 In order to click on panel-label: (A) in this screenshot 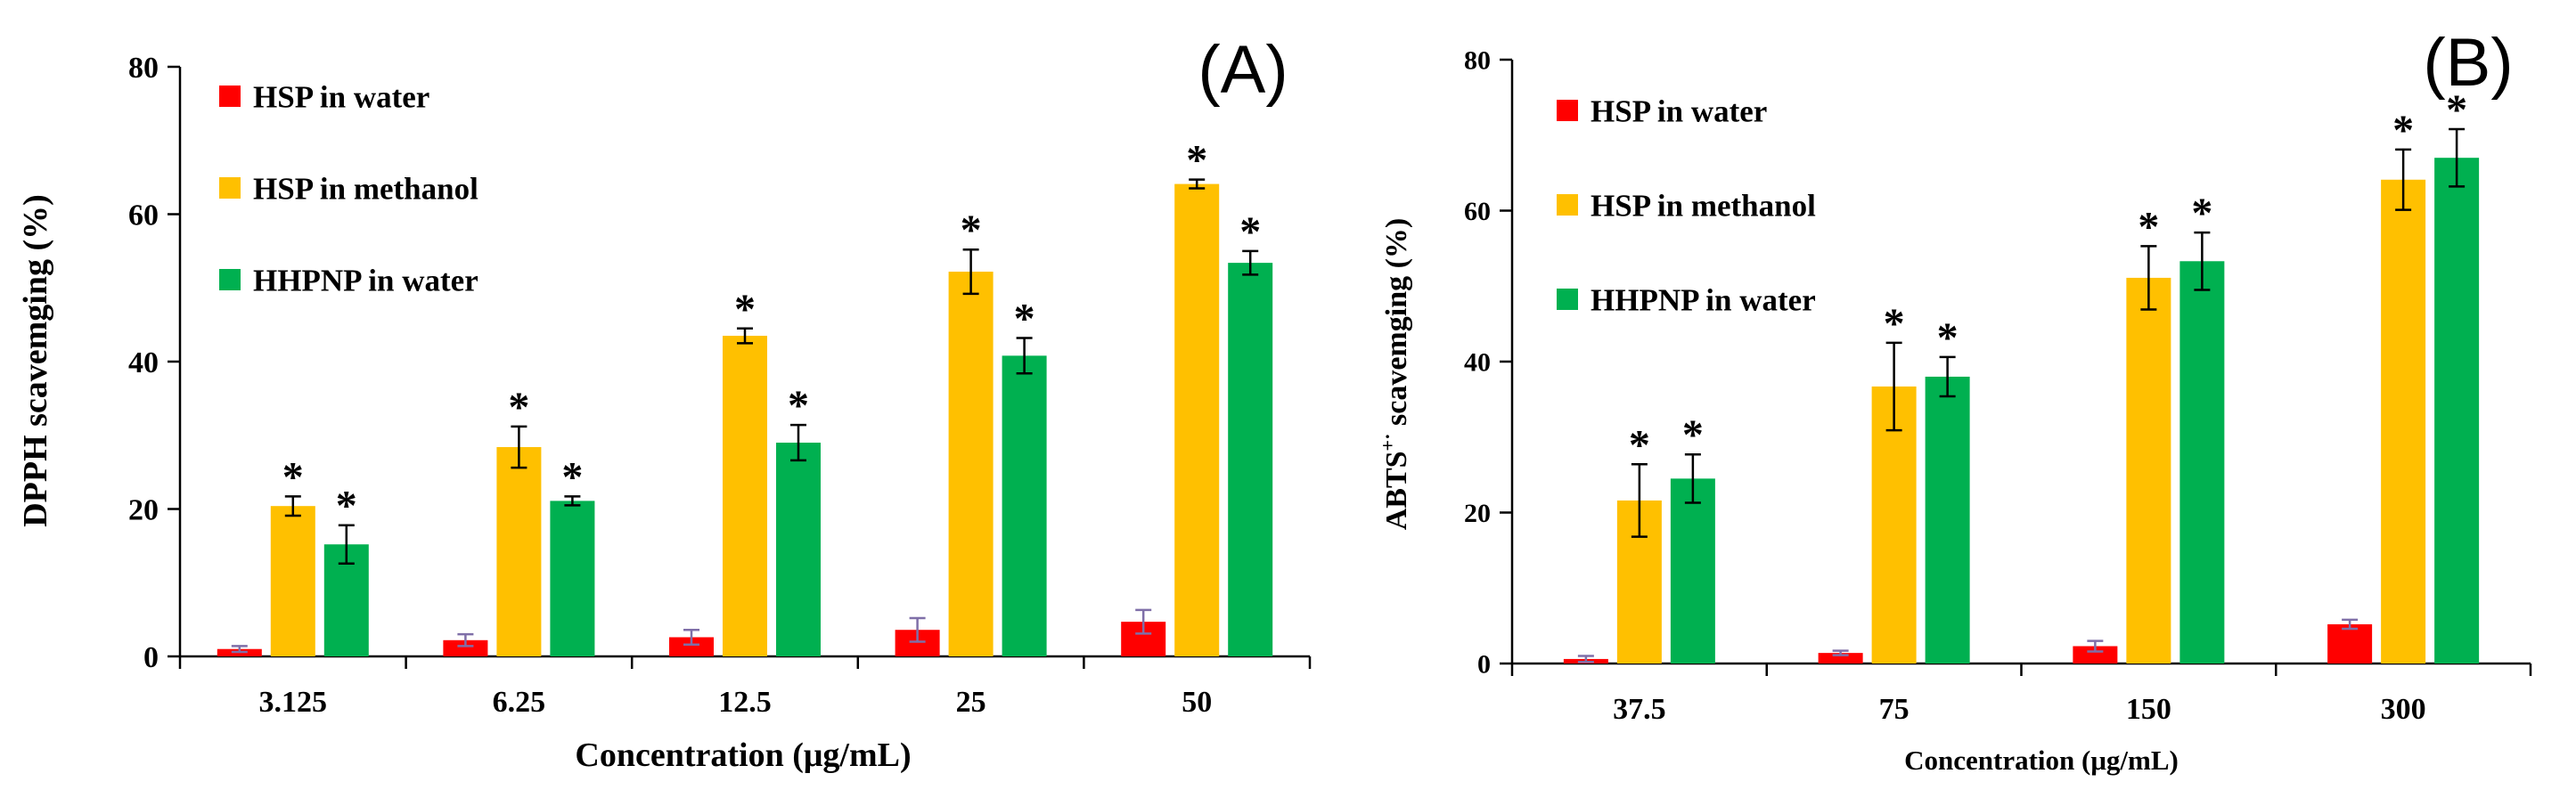, I will do `click(1243, 70)`.